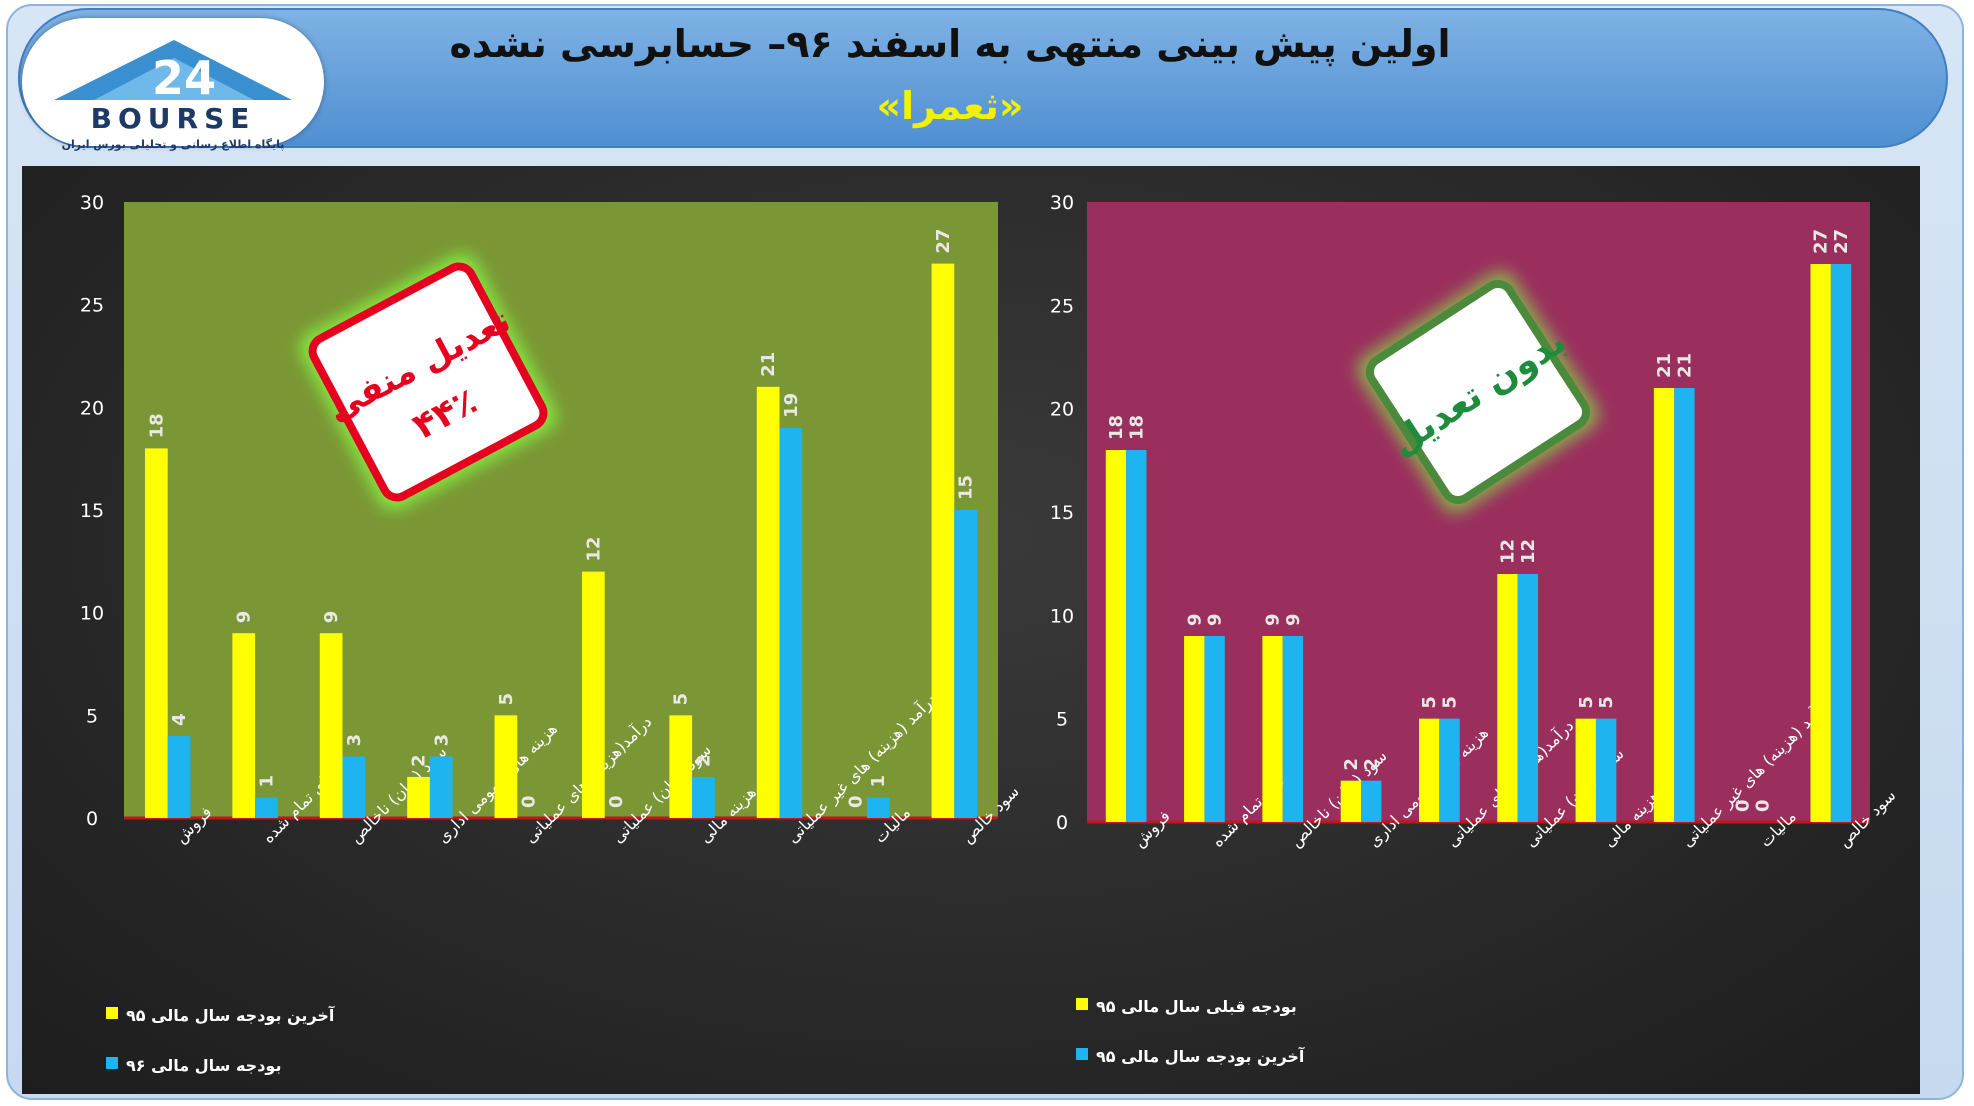 The height and width of the screenshot is (1106, 1974). I want to click on left-data-label: 12, so click(593, 549).